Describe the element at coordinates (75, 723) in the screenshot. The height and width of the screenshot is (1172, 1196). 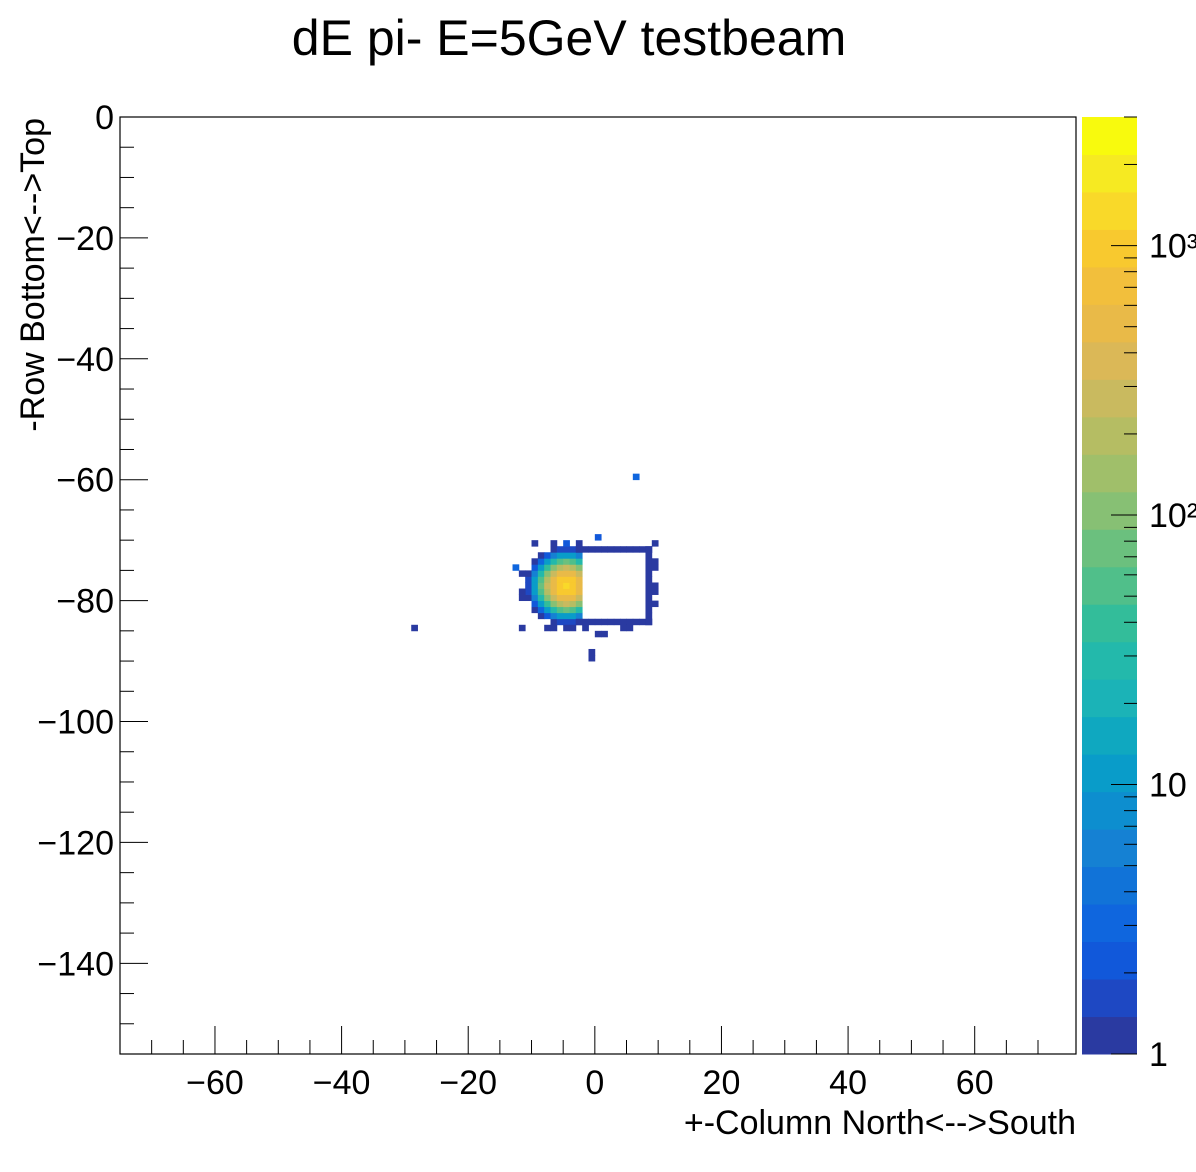
I see `y-tick-label: −100` at that location.